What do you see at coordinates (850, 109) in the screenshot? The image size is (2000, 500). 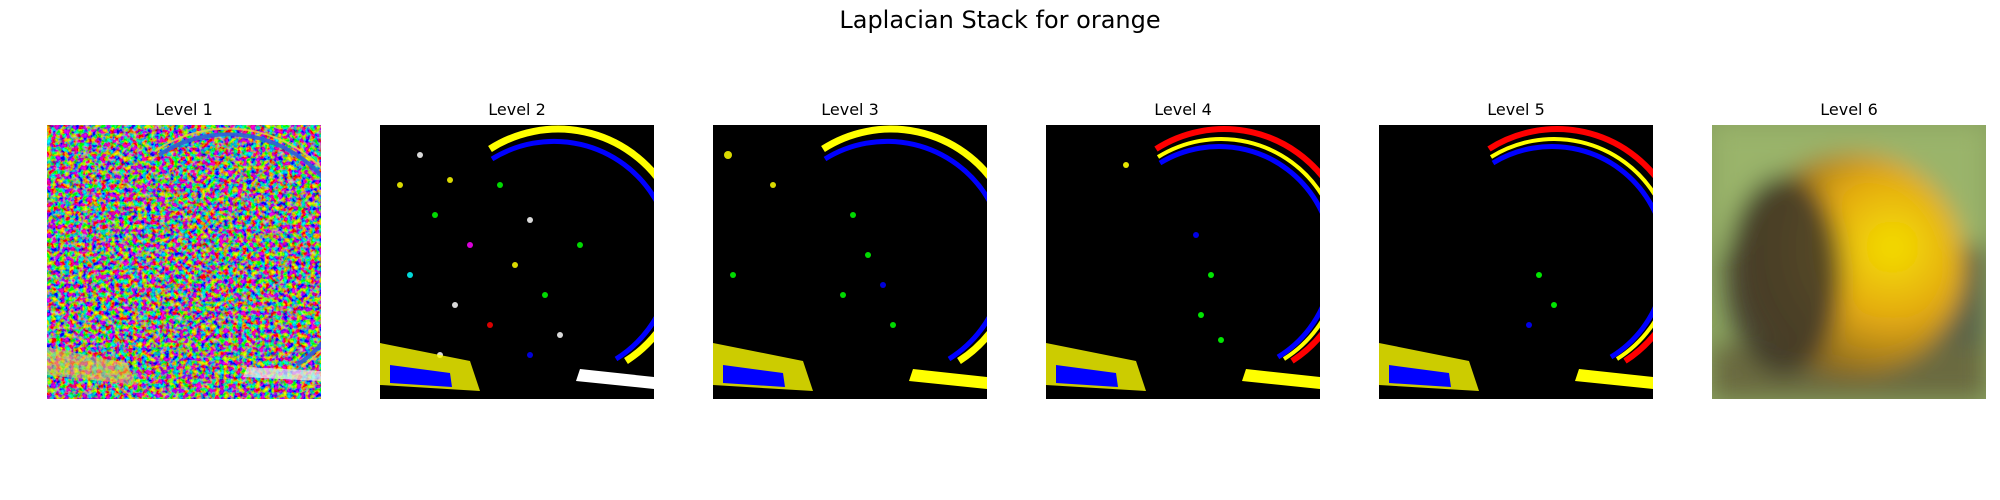 I see `panel-title-level-3: Level 3` at bounding box center [850, 109].